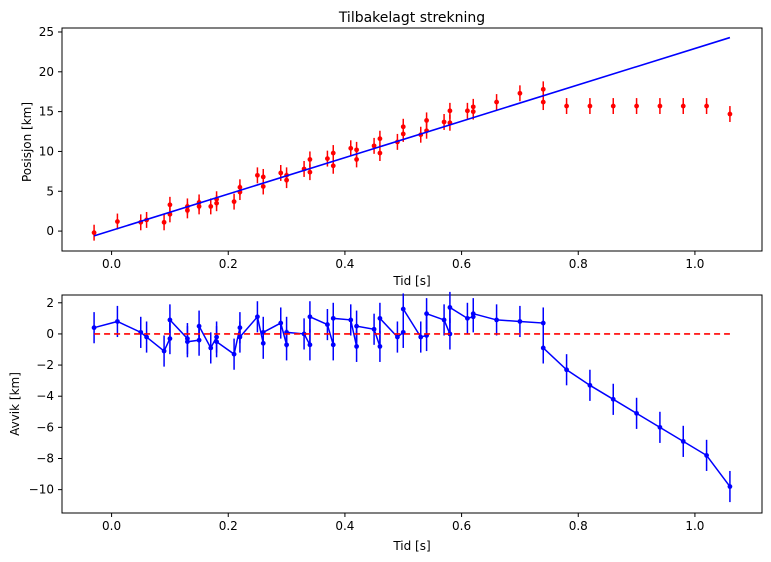 The width and height of the screenshot is (771, 562). What do you see at coordinates (41, 490) in the screenshot?
I see `y-tick-label: −10` at bounding box center [41, 490].